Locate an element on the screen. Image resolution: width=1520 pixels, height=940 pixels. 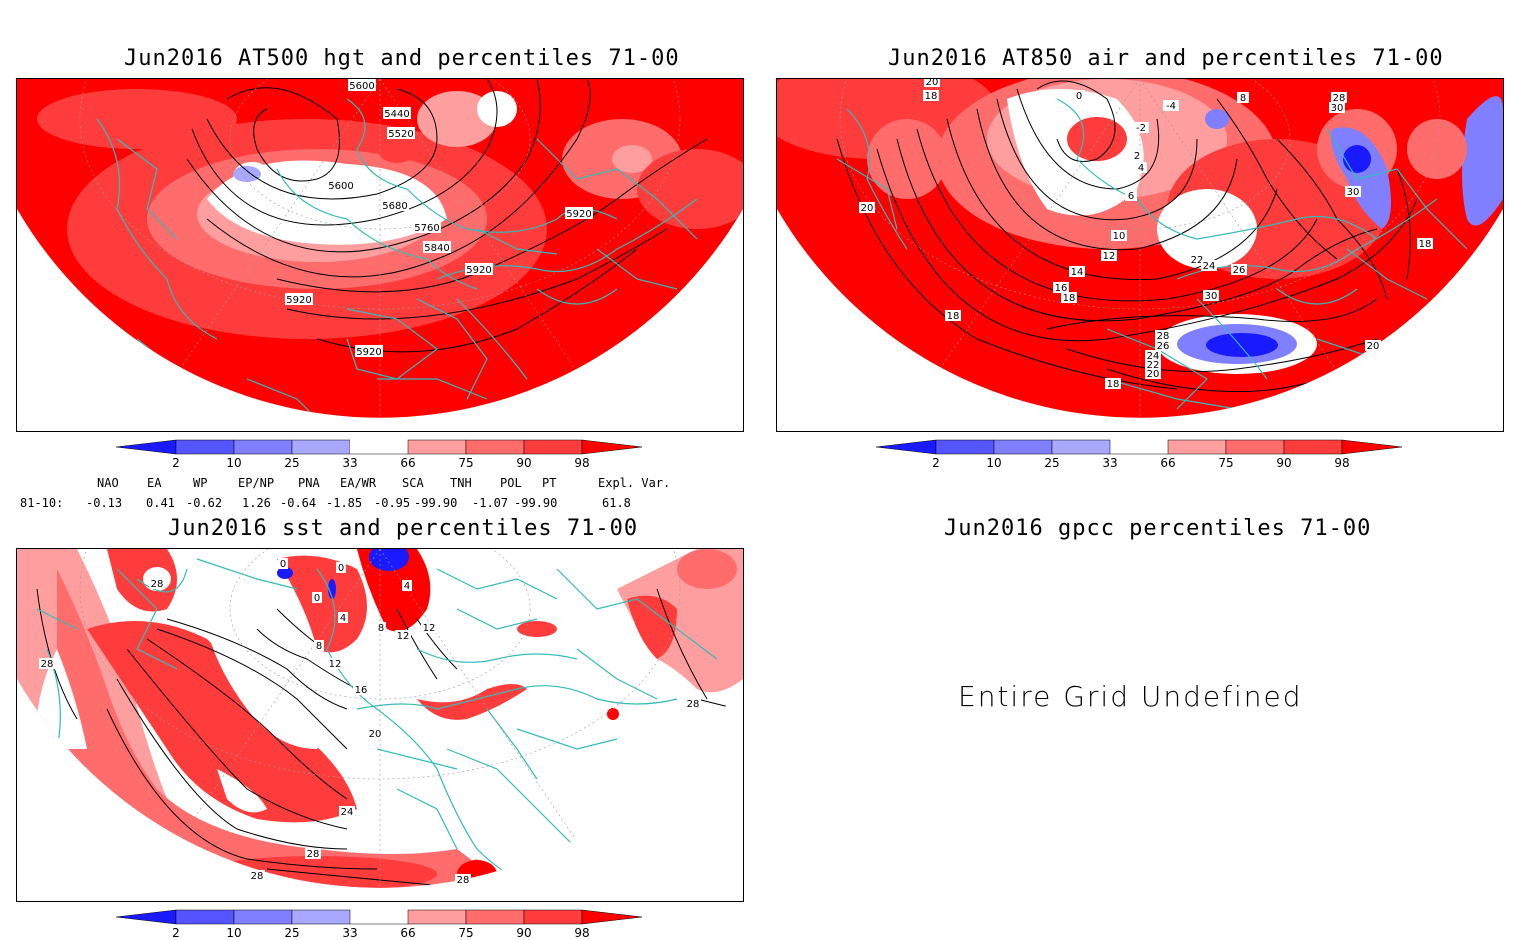
svg-text: 22 is located at coordinates (1197, 260).